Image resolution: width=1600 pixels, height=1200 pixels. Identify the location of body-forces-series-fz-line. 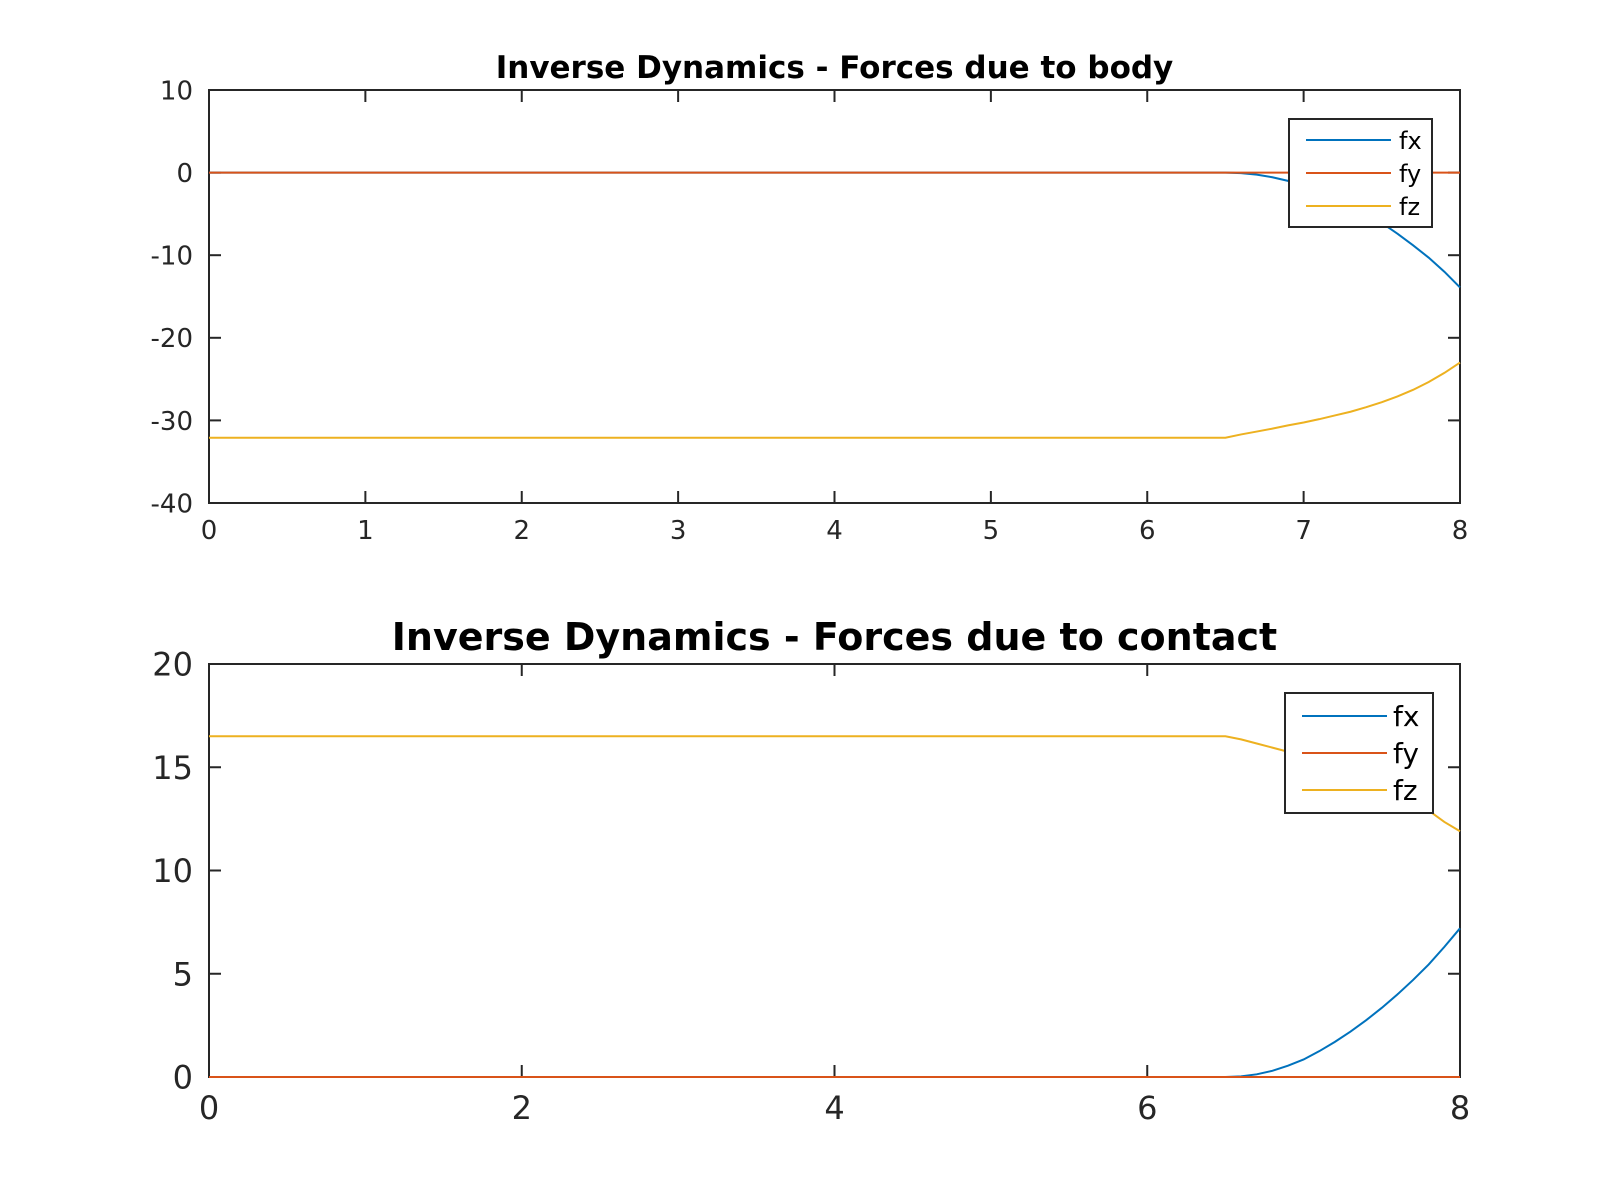
(835, 400).